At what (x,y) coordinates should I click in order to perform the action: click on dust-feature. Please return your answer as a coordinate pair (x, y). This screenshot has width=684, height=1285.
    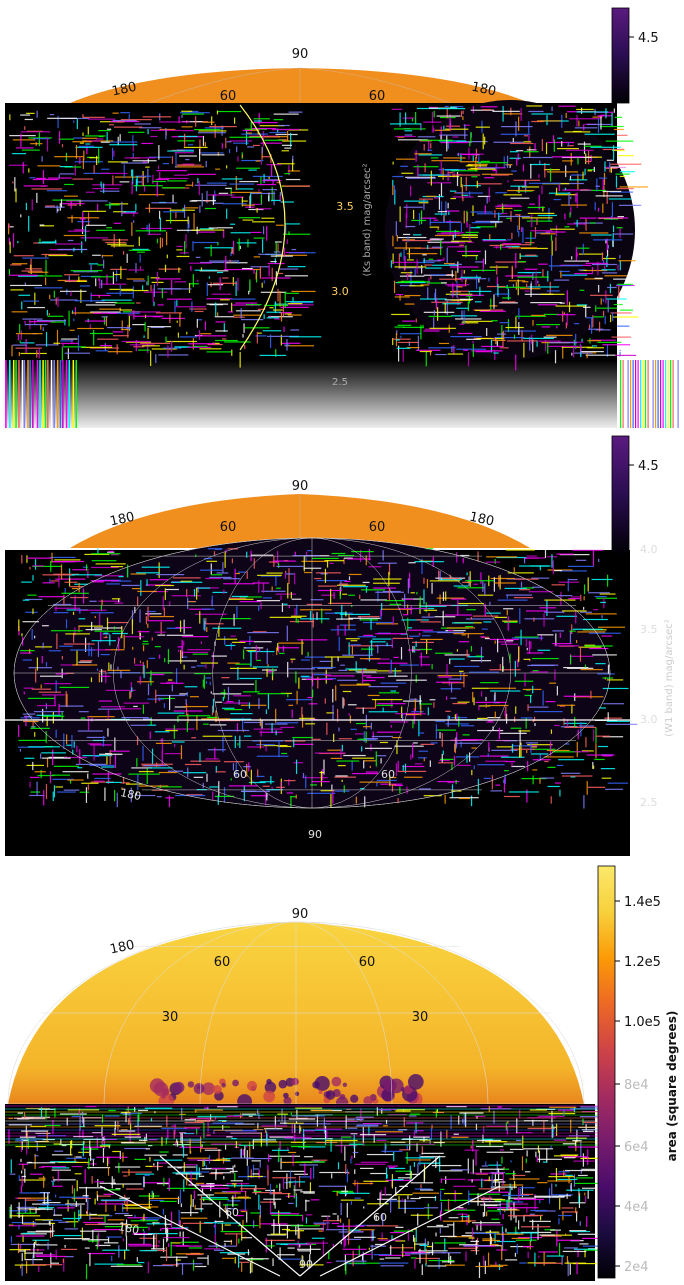
    Looking at the image, I should click on (345, 1085).